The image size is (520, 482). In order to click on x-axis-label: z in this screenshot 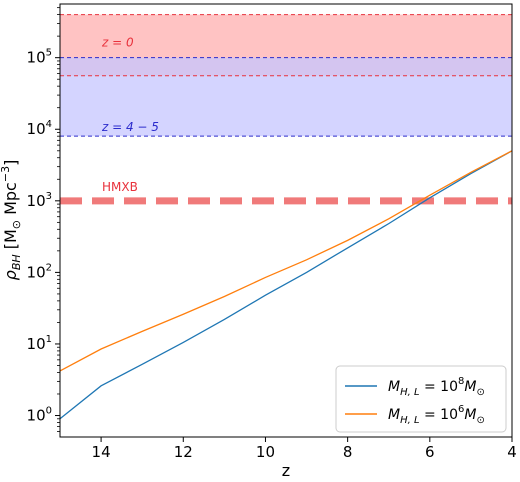, I will do `click(286, 470)`.